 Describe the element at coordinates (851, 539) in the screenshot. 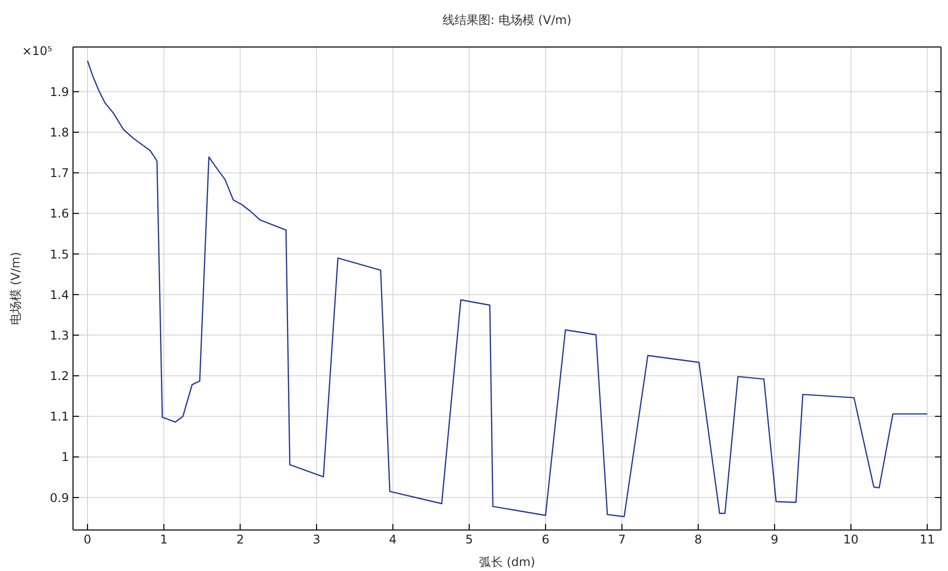

I see `x-tick-label: 10` at that location.